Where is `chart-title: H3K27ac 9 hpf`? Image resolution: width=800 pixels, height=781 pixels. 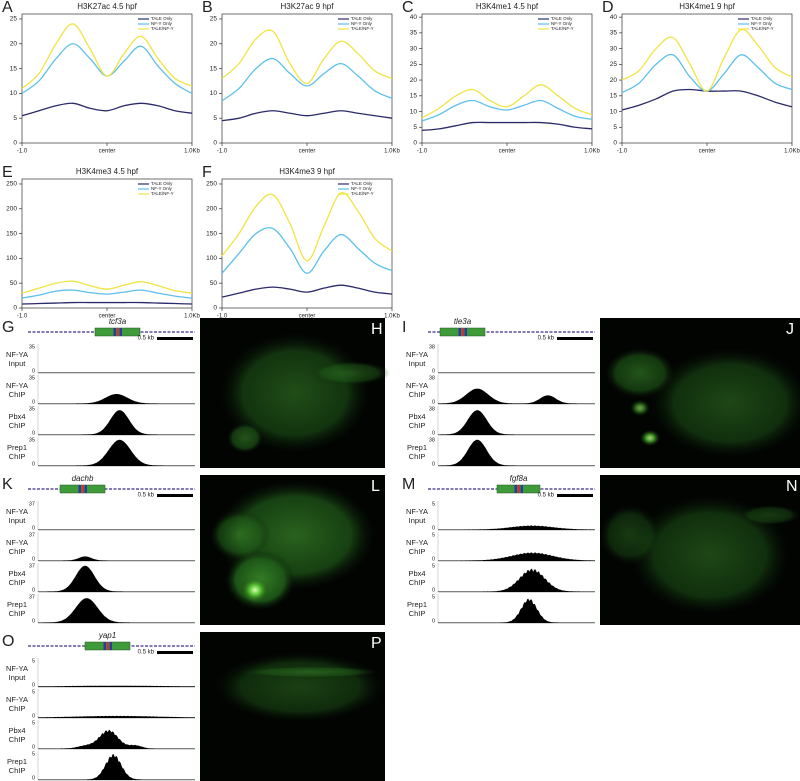
chart-title: H3K27ac 9 hpf is located at coordinates (308, 6).